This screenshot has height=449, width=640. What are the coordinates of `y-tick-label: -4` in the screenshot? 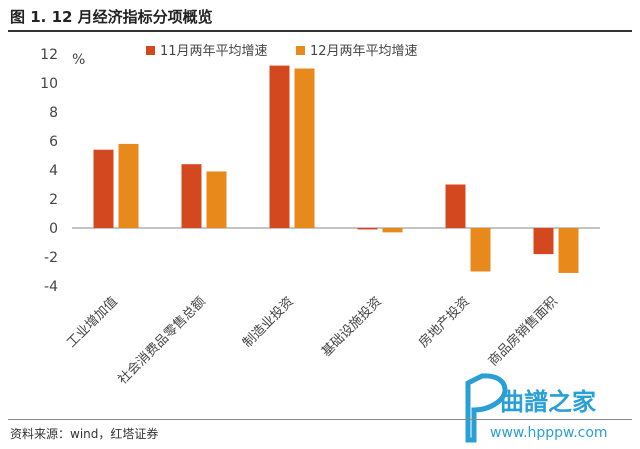 It's located at (51, 287).